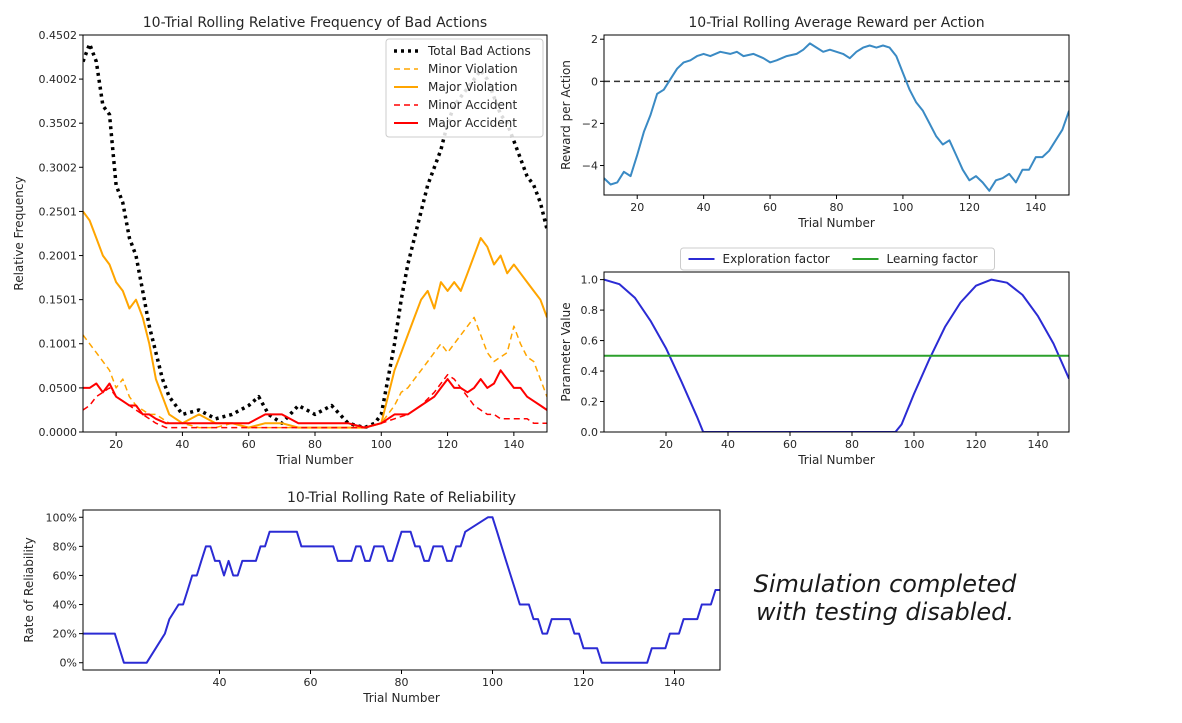 The image size is (1182, 723). What do you see at coordinates (594, 39) in the screenshot?
I see `y-tick-label: 2` at bounding box center [594, 39].